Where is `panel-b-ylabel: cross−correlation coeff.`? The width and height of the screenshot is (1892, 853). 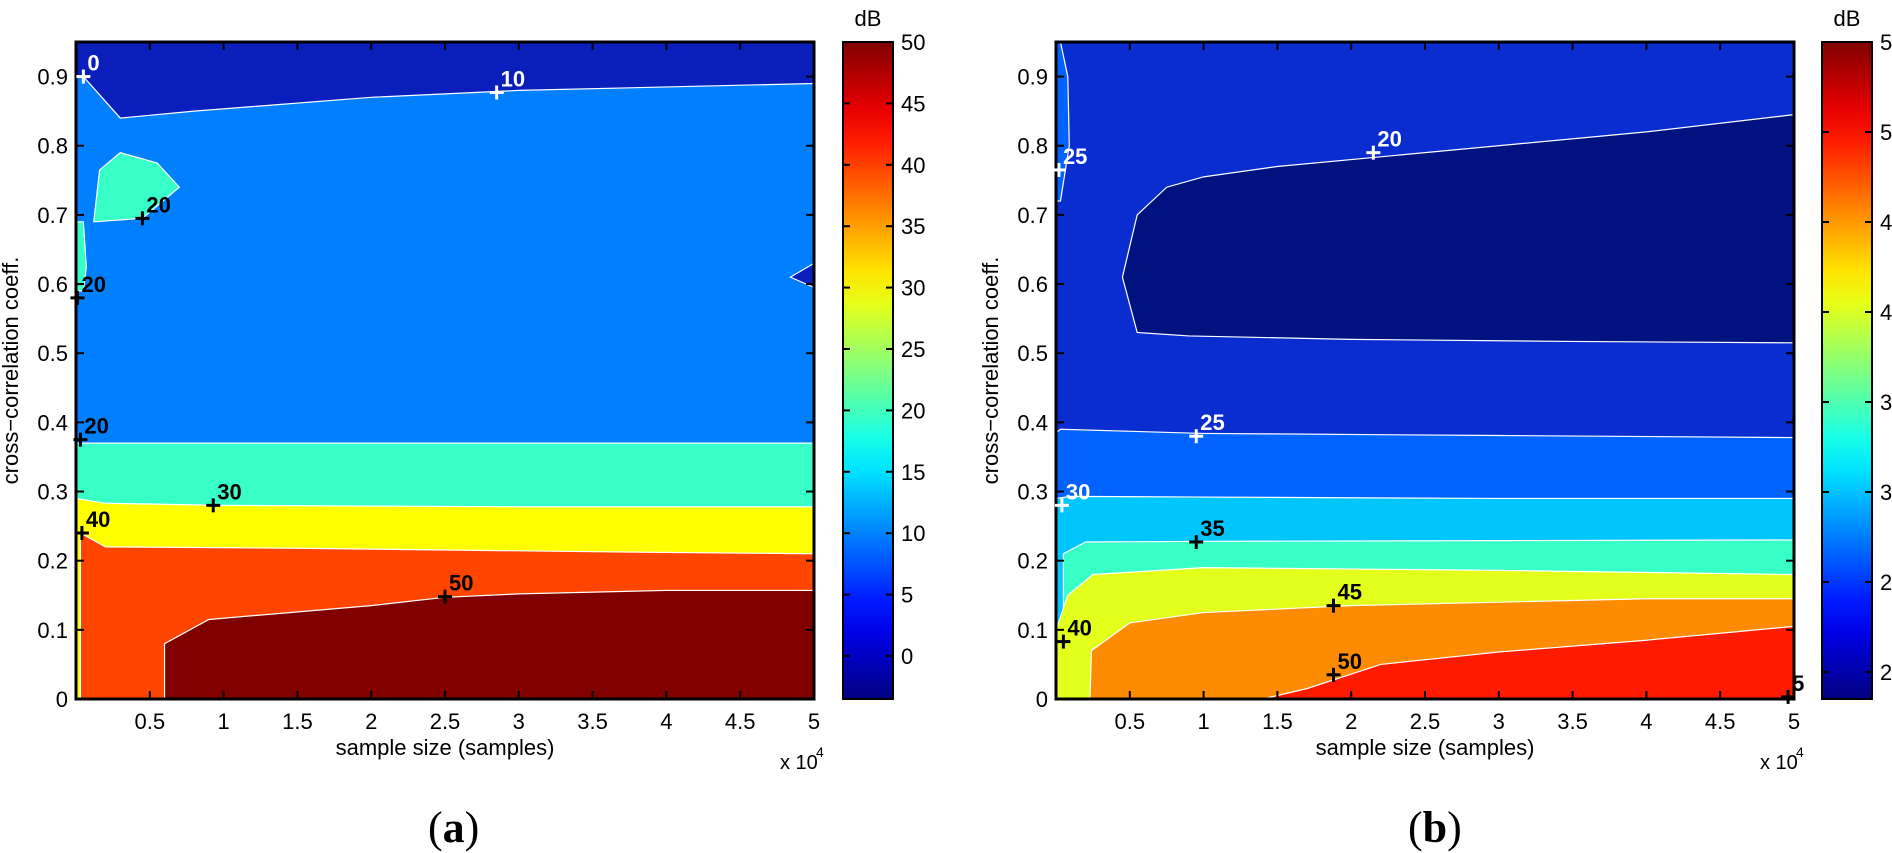 panel-b-ylabel: cross−correlation coeff. is located at coordinates (990, 371).